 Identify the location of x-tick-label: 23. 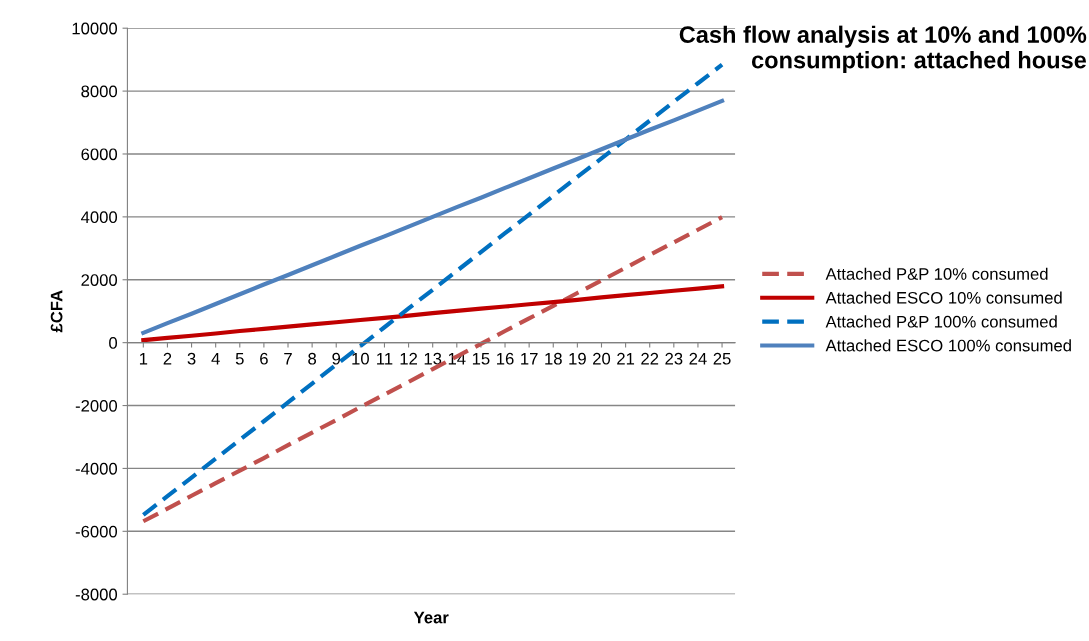
(674, 358).